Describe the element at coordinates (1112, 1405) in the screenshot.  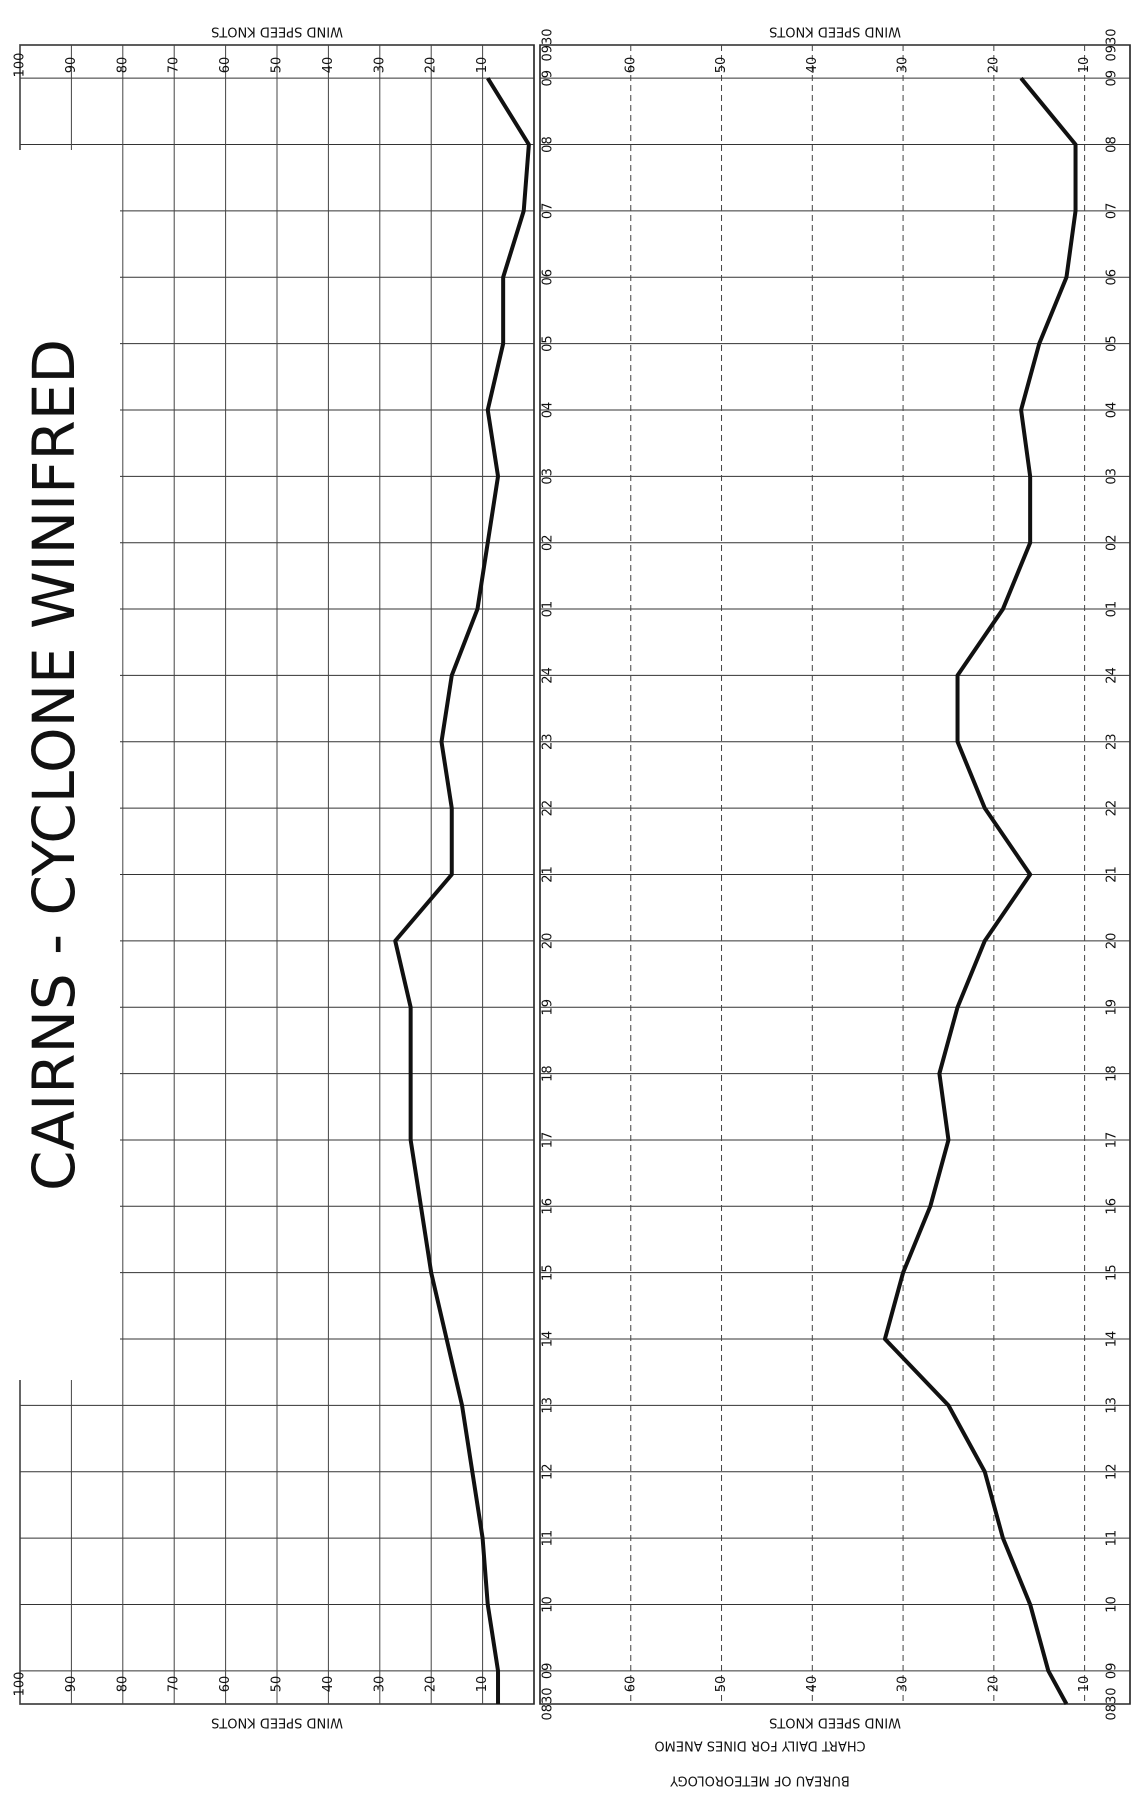
I see `time-tick-label: 13` at that location.